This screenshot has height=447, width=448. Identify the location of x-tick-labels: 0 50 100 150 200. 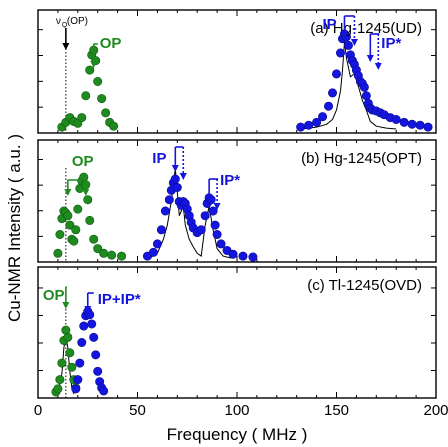
(241, 410).